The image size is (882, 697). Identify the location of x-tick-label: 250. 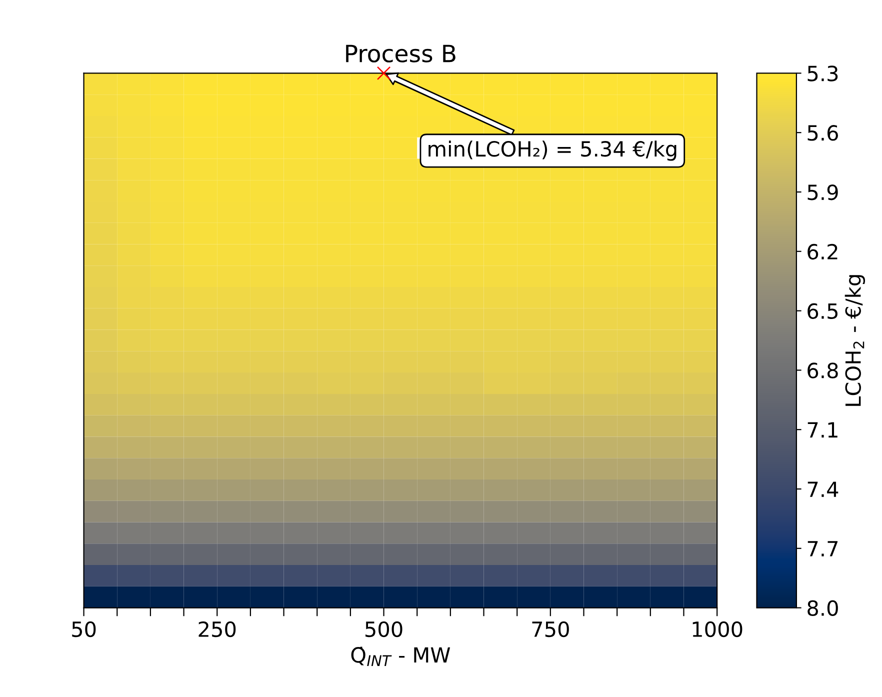
(217, 629).